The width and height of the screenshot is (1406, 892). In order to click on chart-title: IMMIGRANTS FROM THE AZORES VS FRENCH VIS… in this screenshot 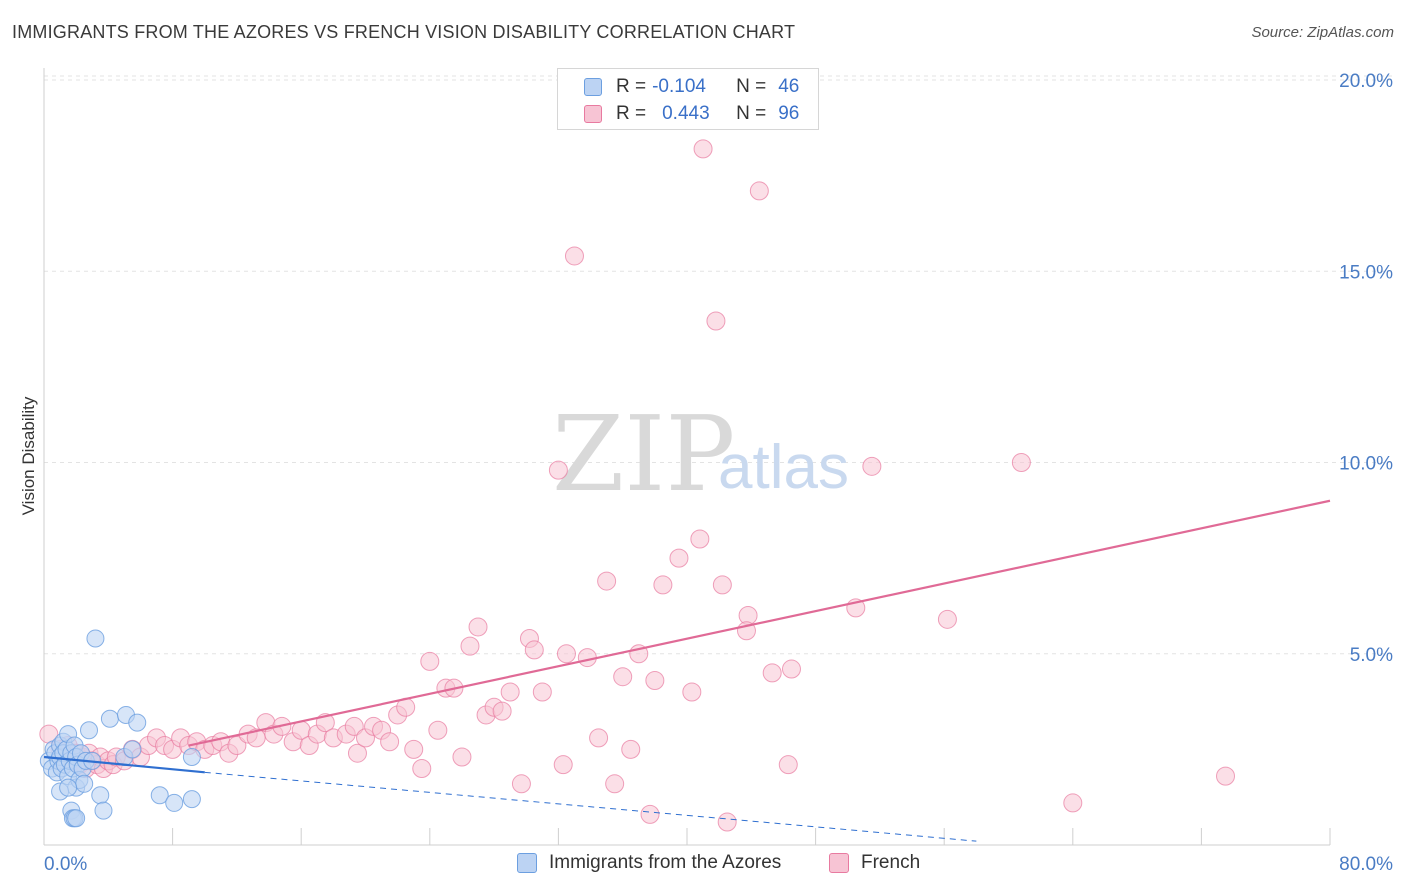, I will do `click(404, 32)`.